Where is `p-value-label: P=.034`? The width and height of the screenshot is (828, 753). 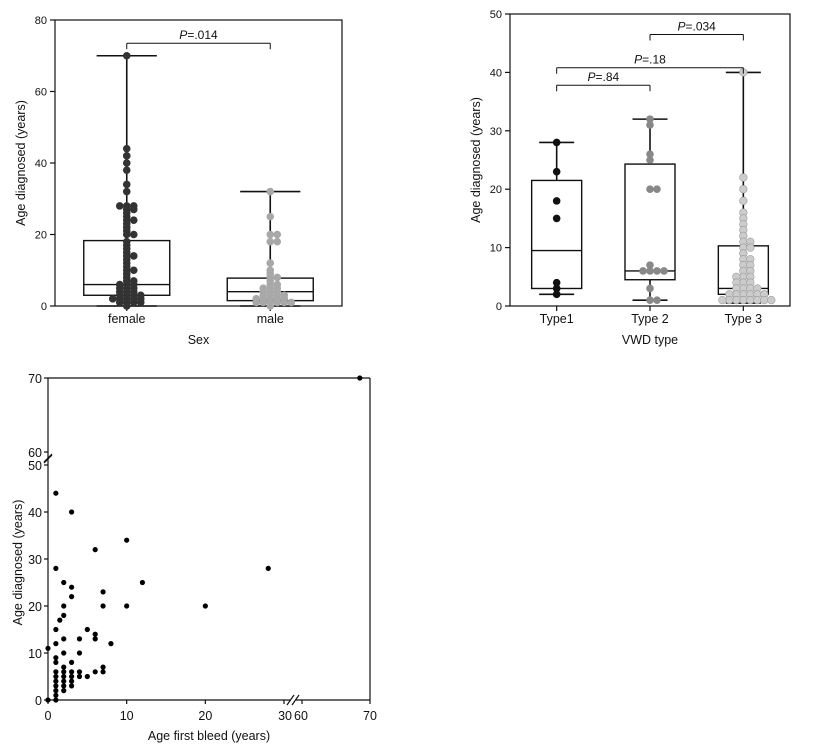 p-value-label: P=.034 is located at coordinates (696, 26).